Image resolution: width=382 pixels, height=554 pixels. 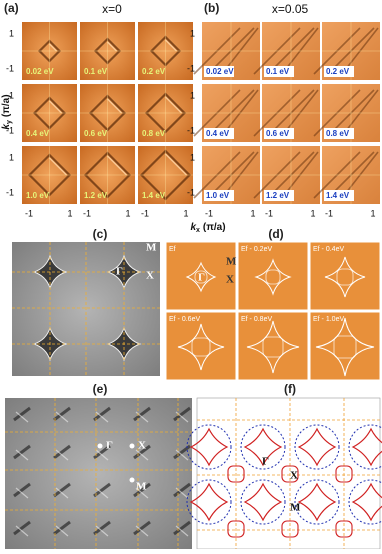 I want to click on tile-label: Ef - 0.4eV, so click(x=328, y=249).